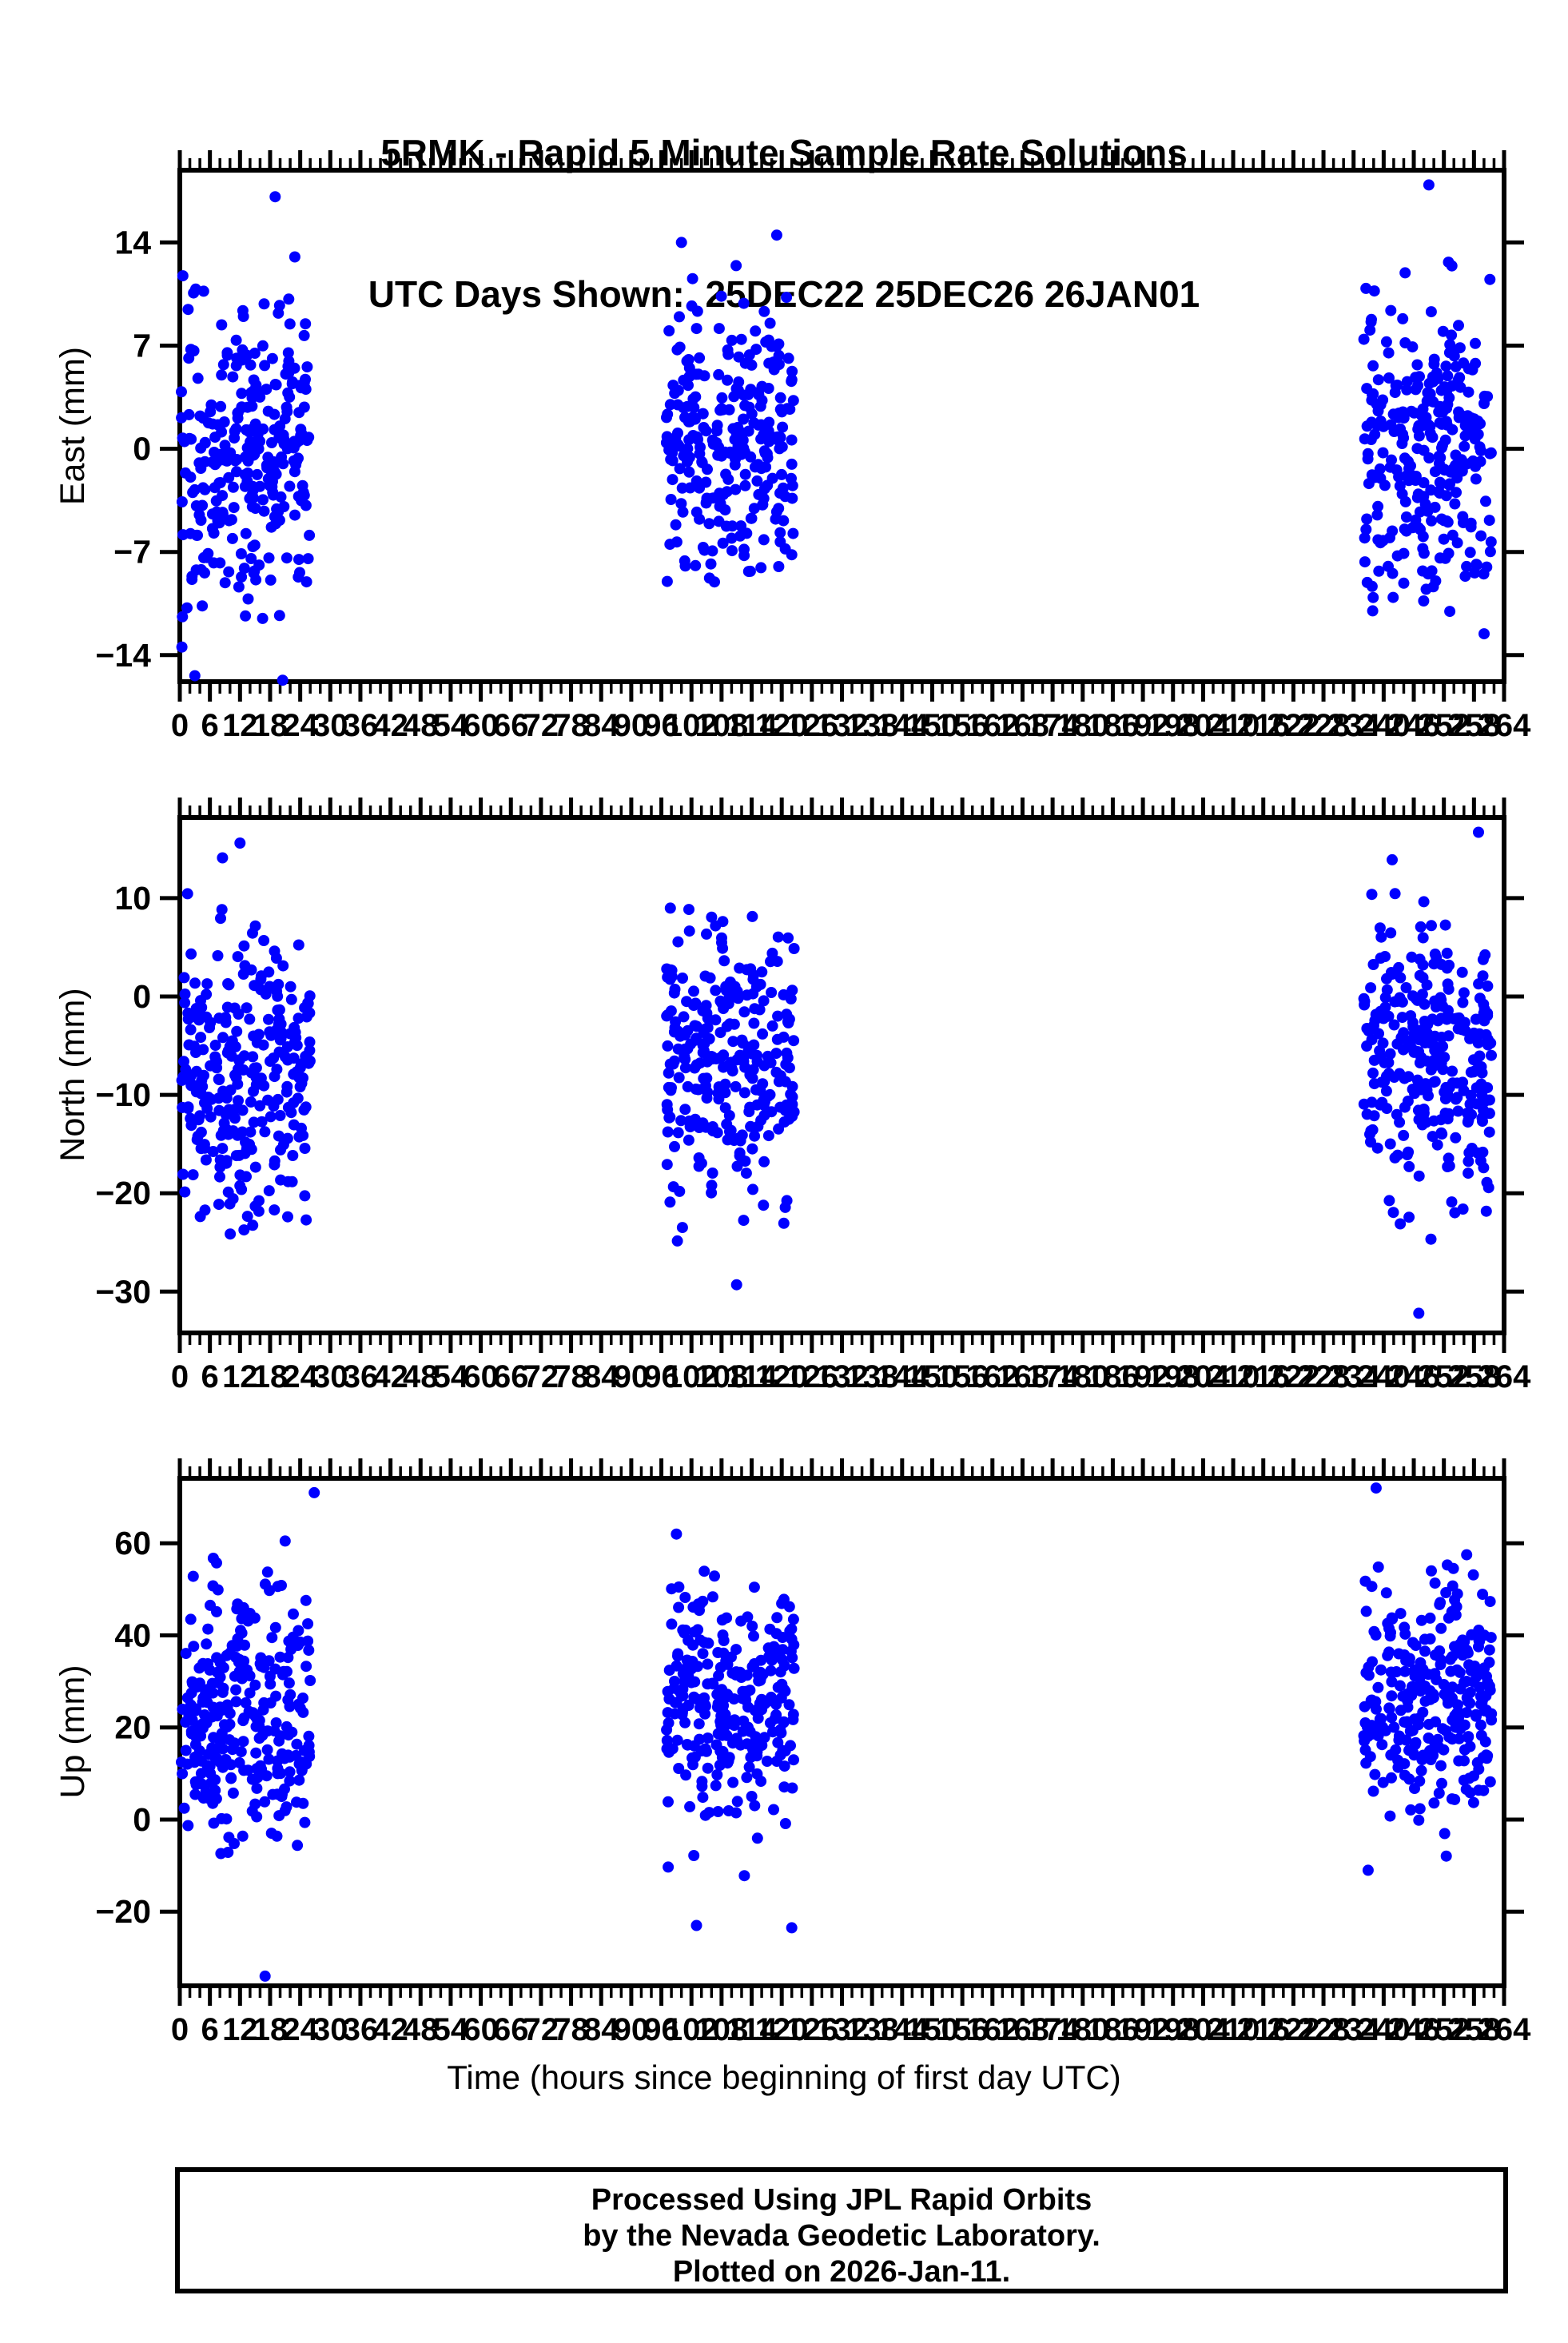 The image size is (1568, 2343). What do you see at coordinates (601, 1376) in the screenshot?
I see `x-tick-label: 84` at bounding box center [601, 1376].